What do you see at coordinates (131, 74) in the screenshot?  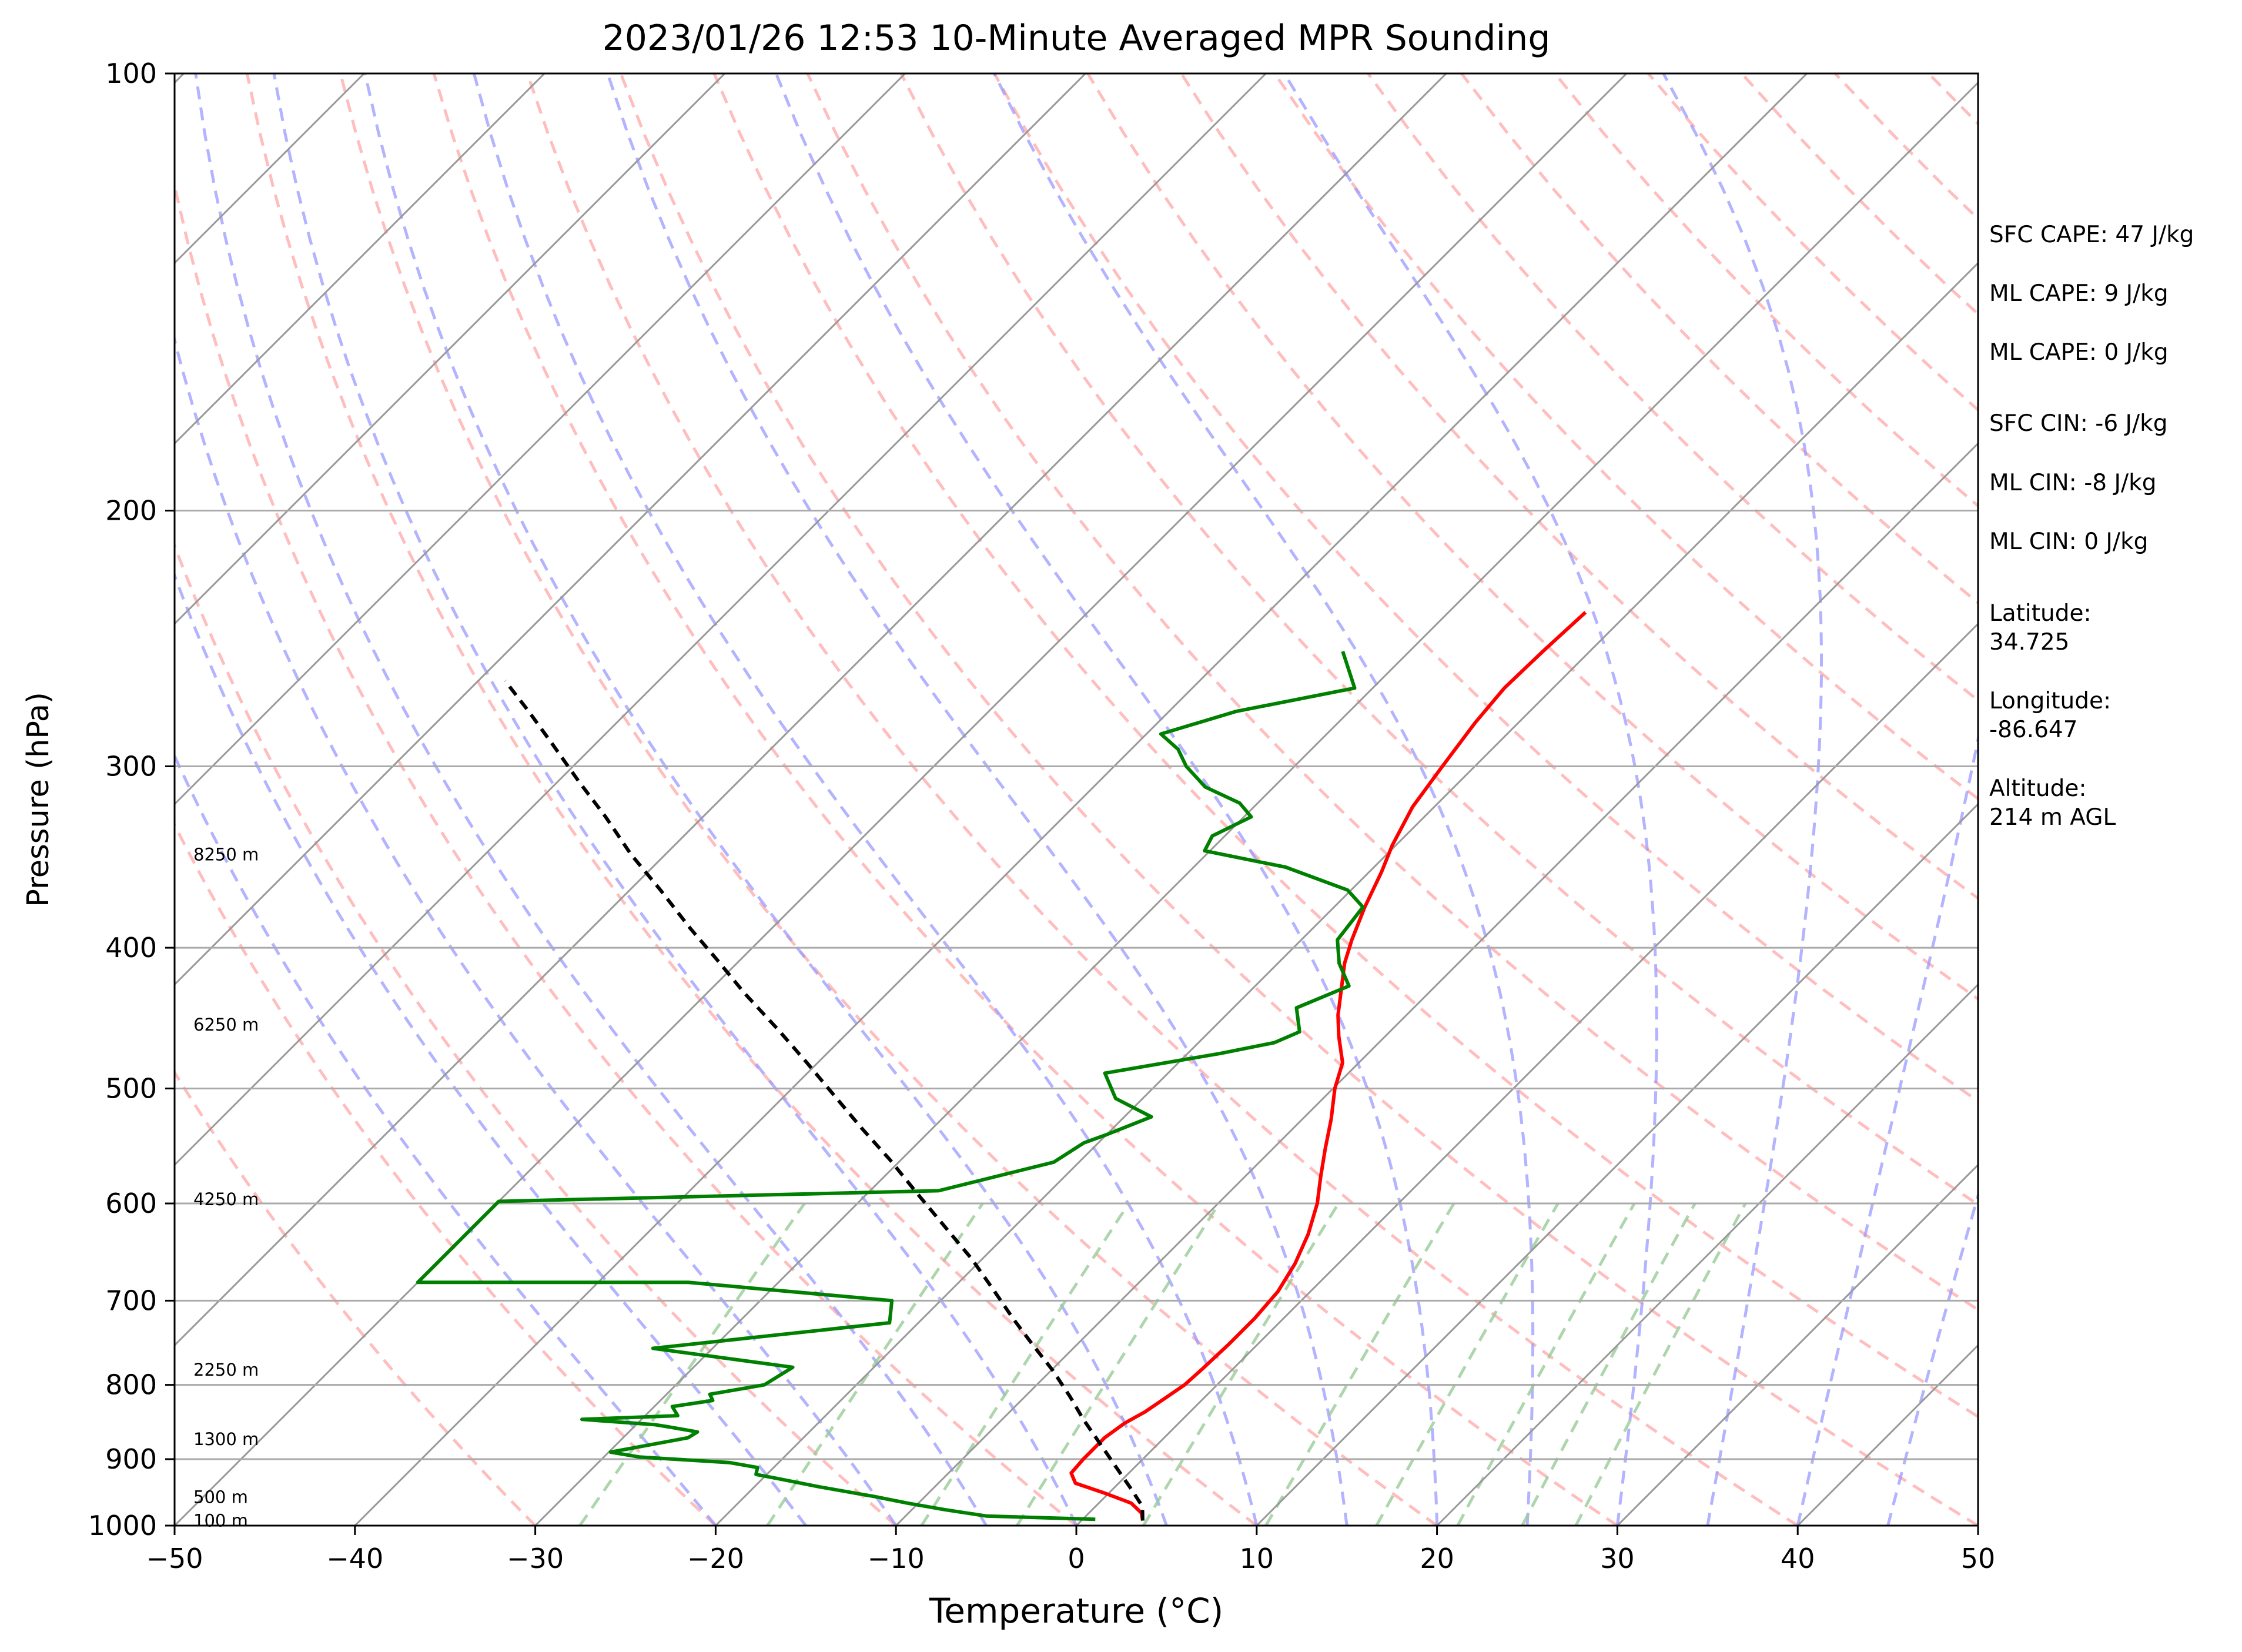 I see `y-tick-label: 100` at bounding box center [131, 74].